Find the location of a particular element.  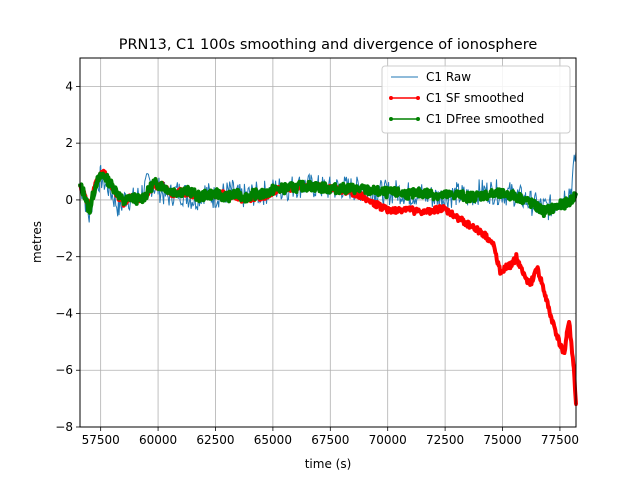

x-tick-label: 62500 is located at coordinates (215, 440).